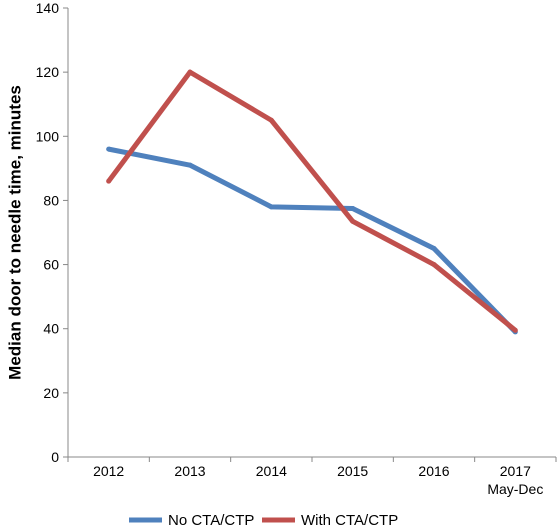 The image size is (560, 530). Describe the element at coordinates (189, 471) in the screenshot. I see `x-tick-label: 2013` at that location.